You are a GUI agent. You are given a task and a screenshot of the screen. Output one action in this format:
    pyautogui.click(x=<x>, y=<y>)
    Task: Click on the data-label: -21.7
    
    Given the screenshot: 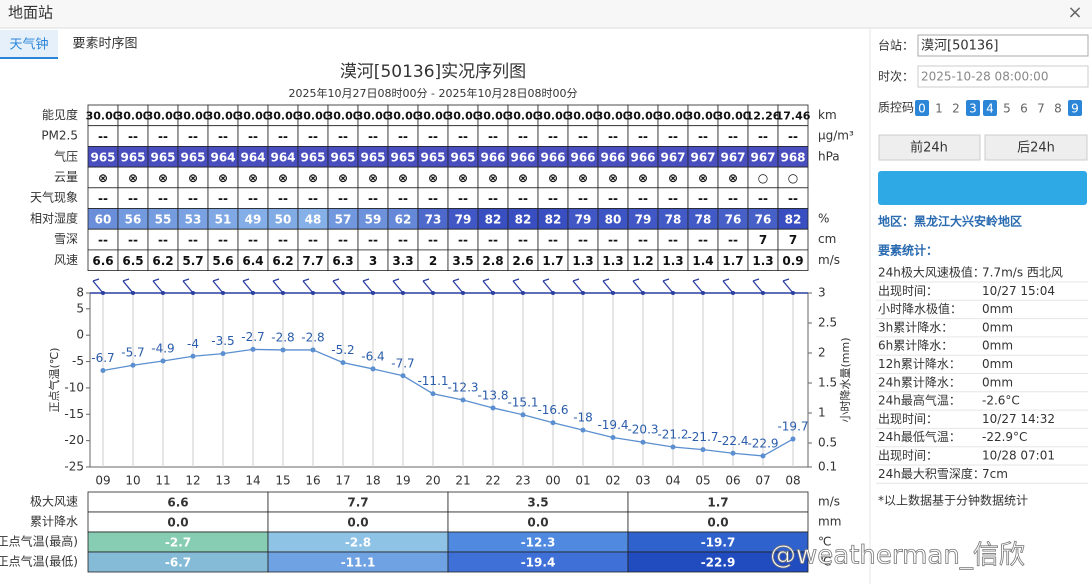 What is the action you would take?
    pyautogui.click(x=702, y=437)
    